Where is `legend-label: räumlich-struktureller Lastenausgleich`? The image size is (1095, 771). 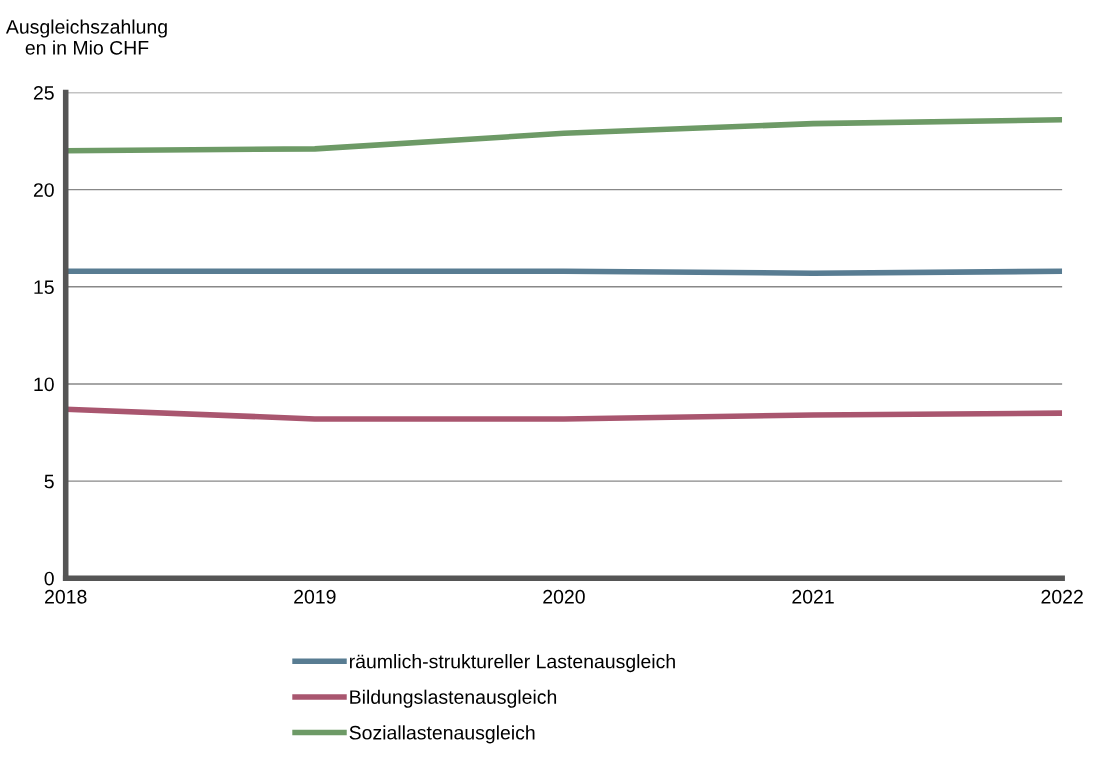
legend-label: räumlich-struktureller Lastenausgleich is located at coordinates (512, 663).